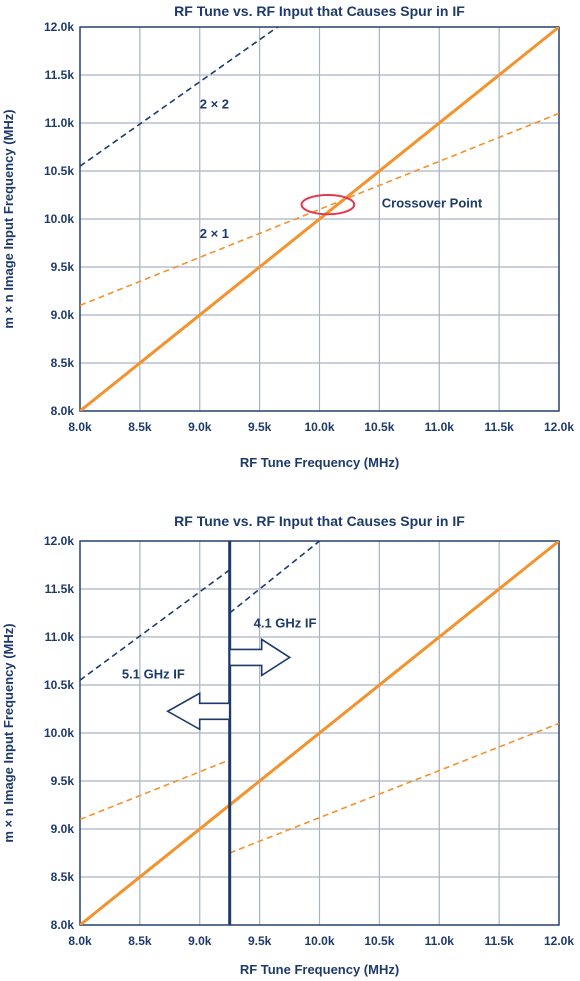  I want to click on annotation-label: 4.1 GHz IF, so click(285, 622).